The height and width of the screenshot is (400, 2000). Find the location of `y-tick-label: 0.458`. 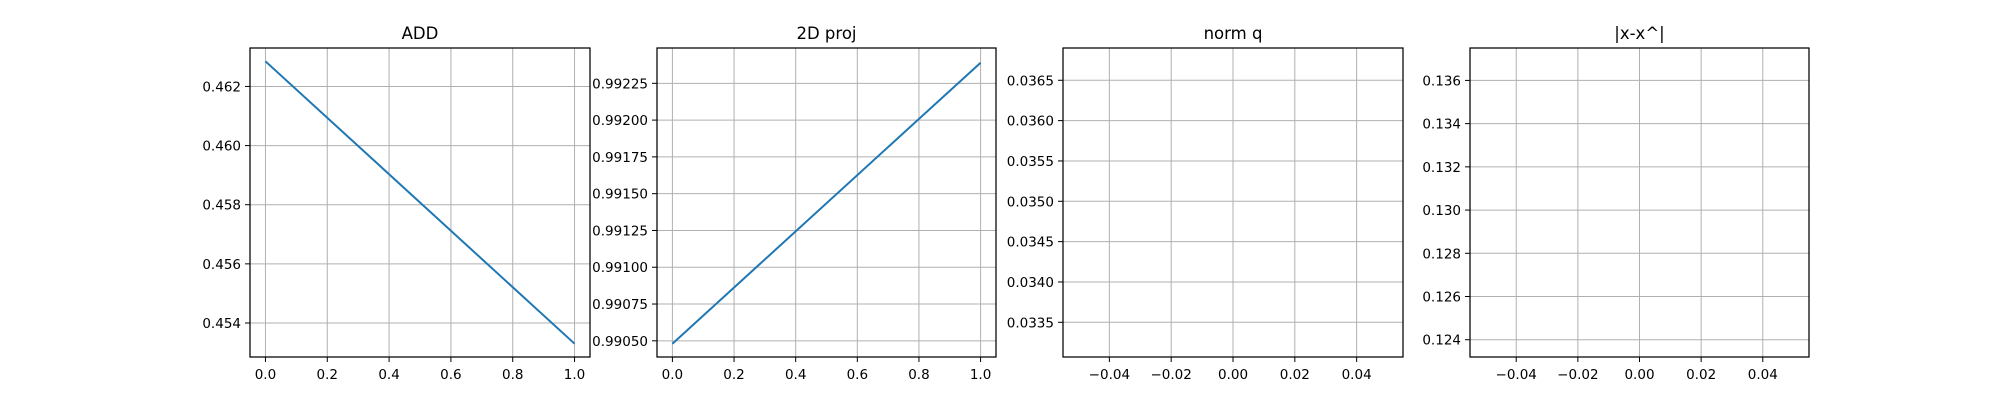

y-tick-label: 0.458 is located at coordinates (221, 206).